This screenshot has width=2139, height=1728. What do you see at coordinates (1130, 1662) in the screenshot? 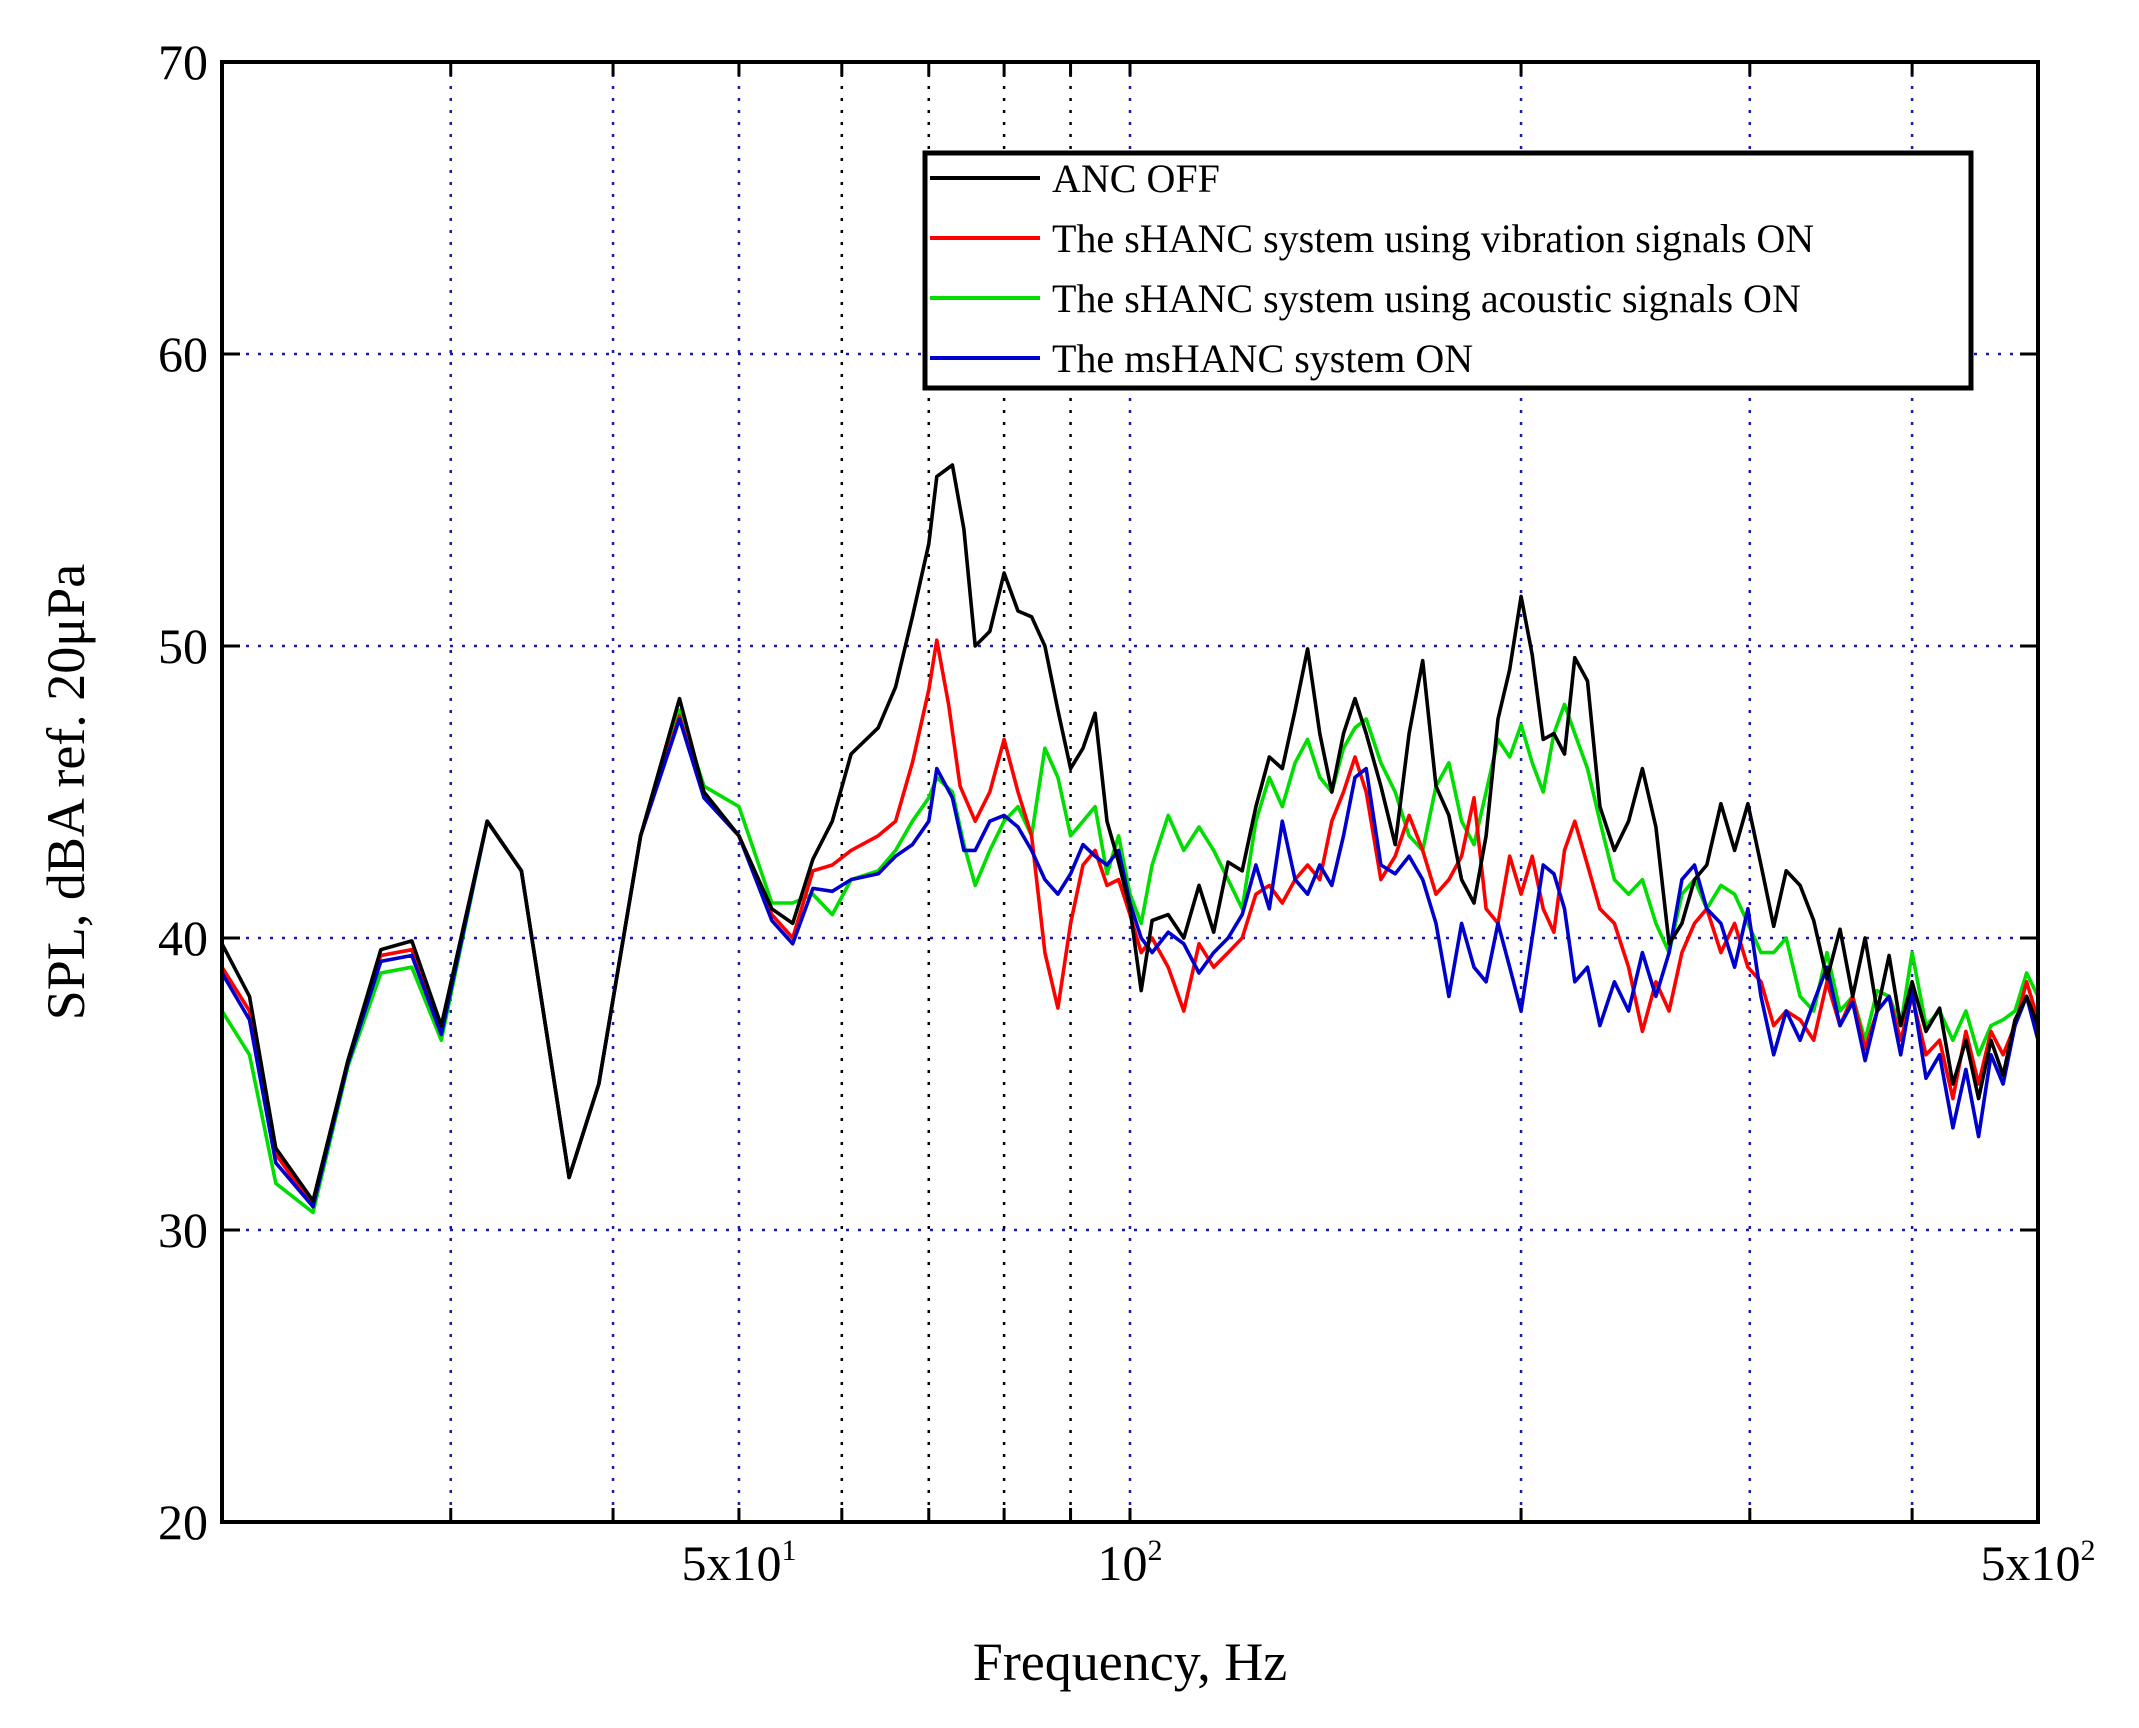
I see `x-axis-title: Frequency, Hz` at bounding box center [1130, 1662].